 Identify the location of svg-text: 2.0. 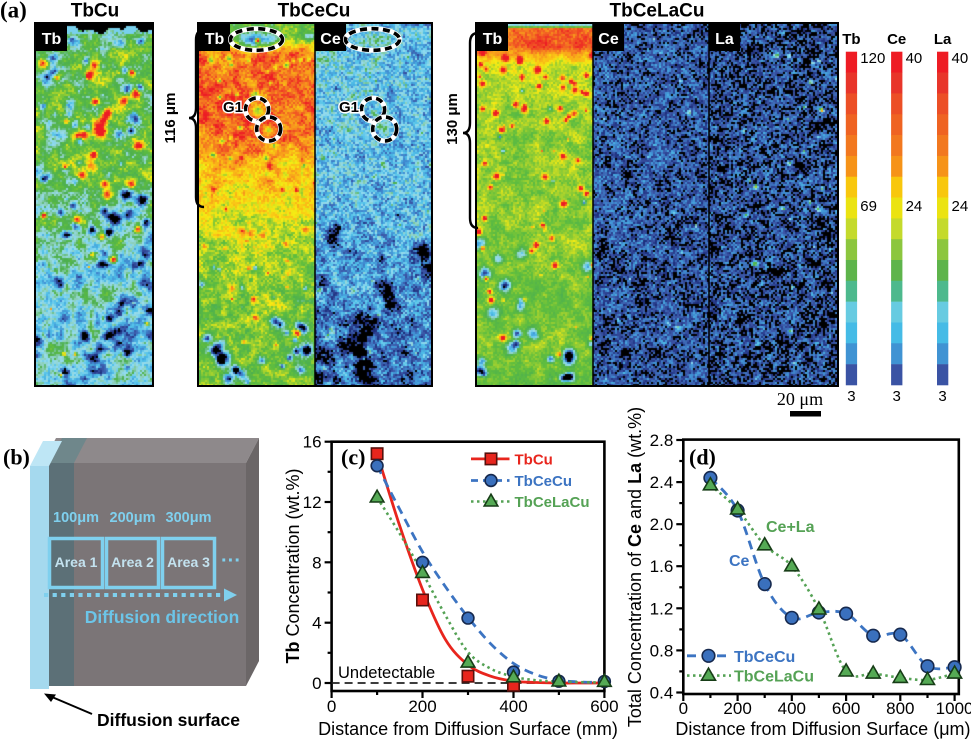
(662, 524).